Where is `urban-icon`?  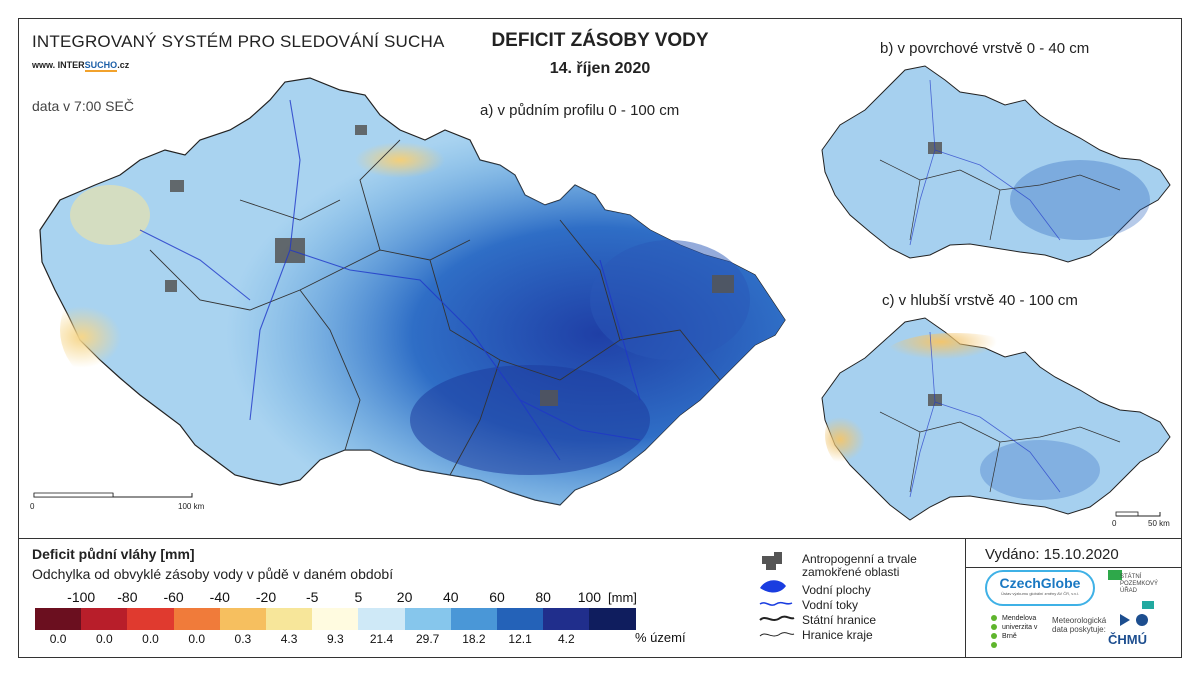 urban-icon is located at coordinates (772, 561).